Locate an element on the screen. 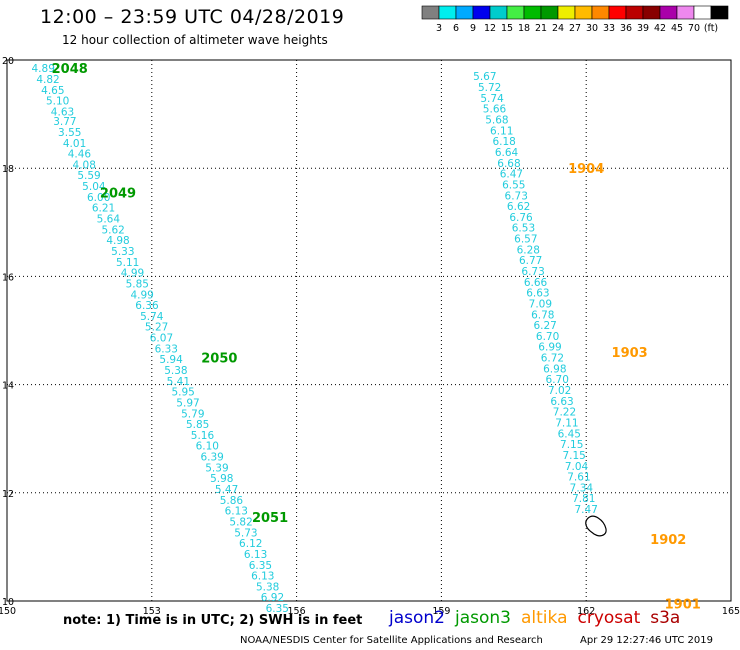  wave-height-value: 4.63 is located at coordinates (62, 112).